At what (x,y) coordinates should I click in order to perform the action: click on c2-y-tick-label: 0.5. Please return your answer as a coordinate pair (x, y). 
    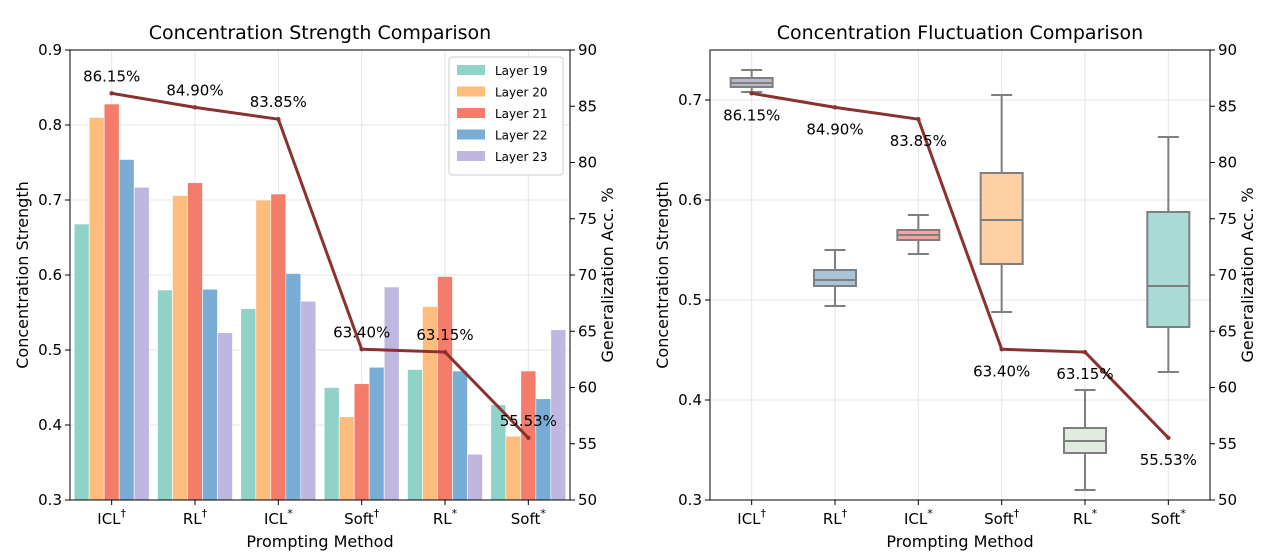
    Looking at the image, I should click on (690, 300).